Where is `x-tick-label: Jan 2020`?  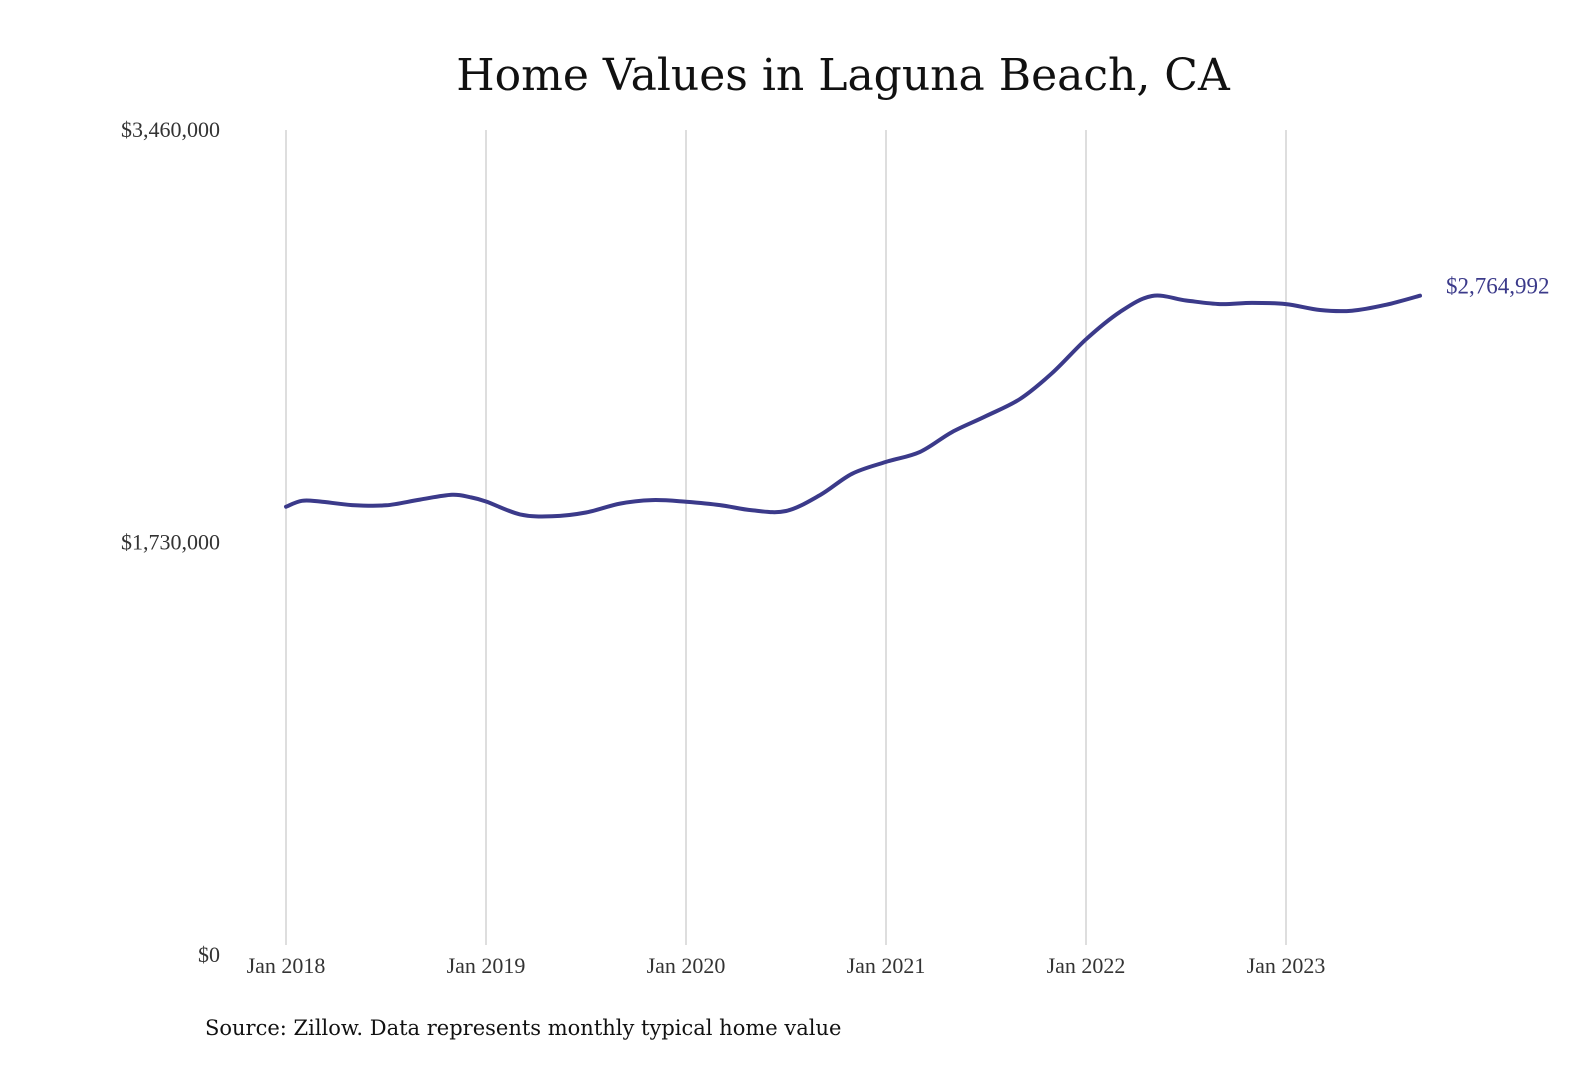
x-tick-label: Jan 2020 is located at coordinates (686, 965).